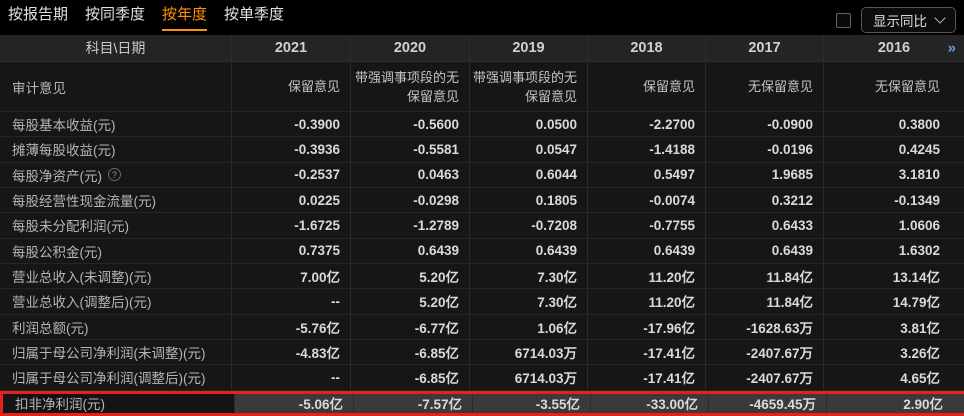  What do you see at coordinates (895, 403) in the screenshot?
I see `value-cell: 2.90亿` at bounding box center [895, 403].